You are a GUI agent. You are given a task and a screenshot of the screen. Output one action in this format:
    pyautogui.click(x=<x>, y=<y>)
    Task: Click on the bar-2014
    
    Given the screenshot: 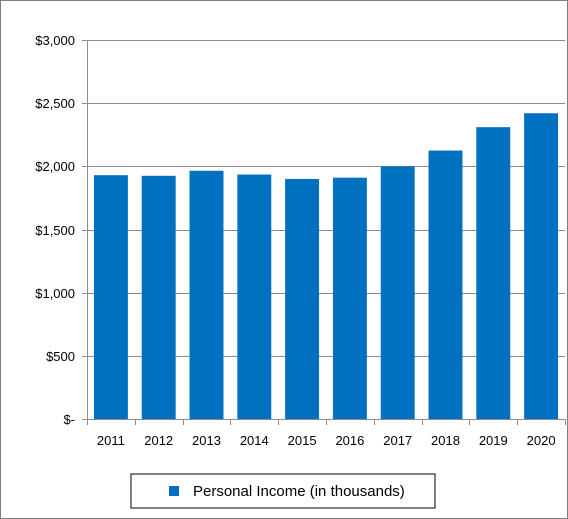 What is the action you would take?
    pyautogui.click(x=254, y=296)
    